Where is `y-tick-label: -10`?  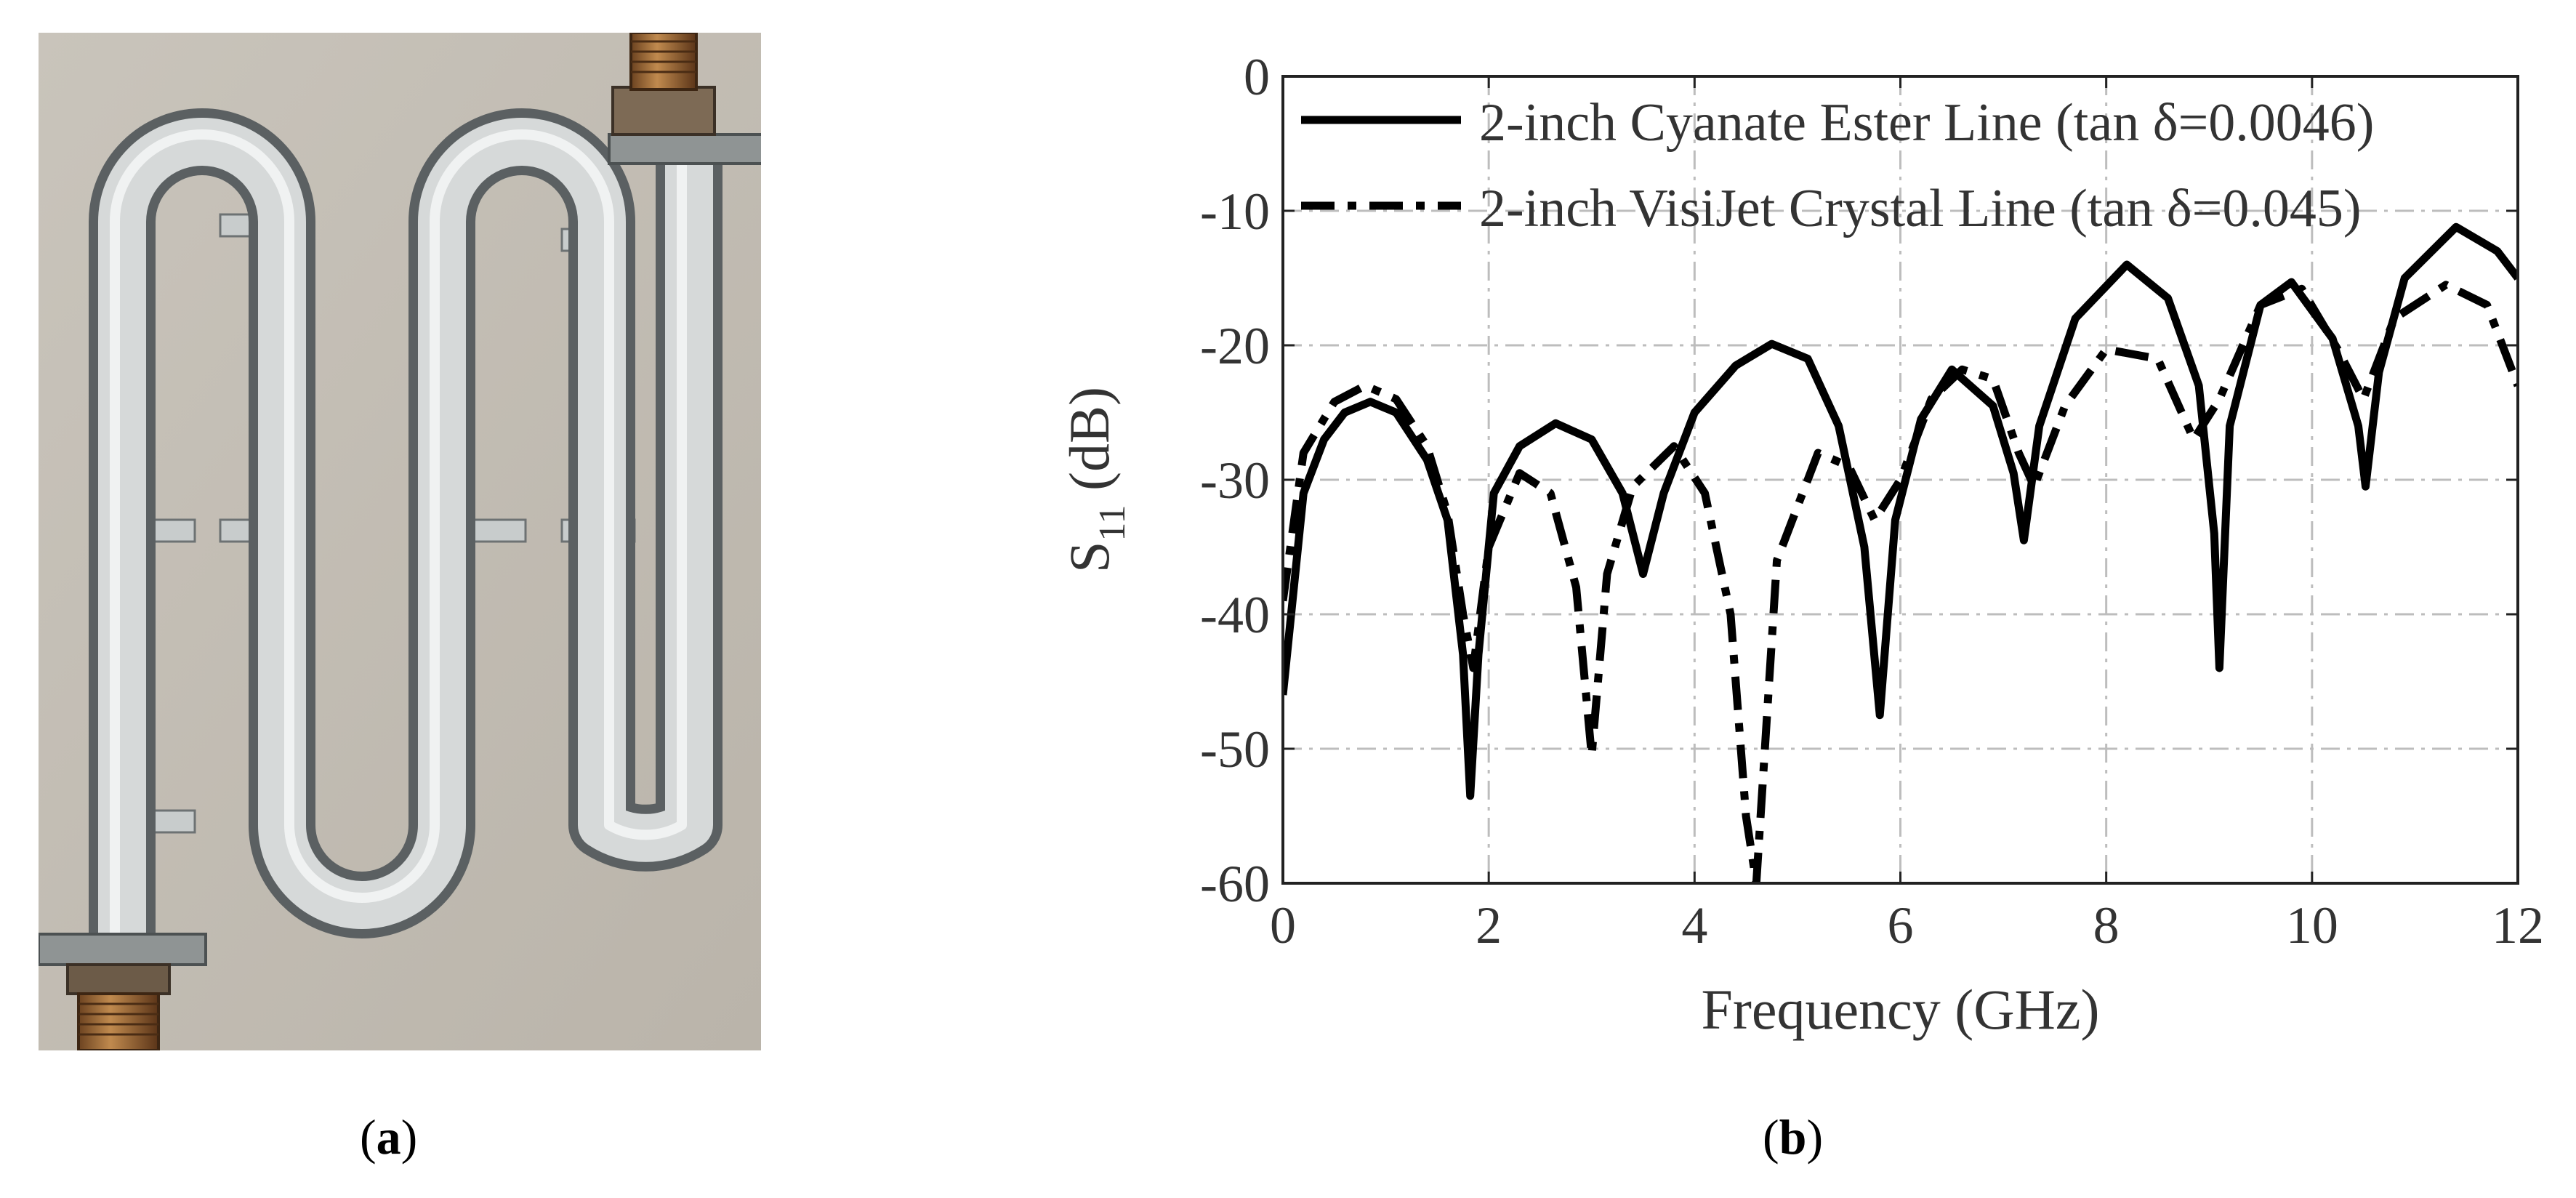
y-tick-label: -10 is located at coordinates (1235, 211).